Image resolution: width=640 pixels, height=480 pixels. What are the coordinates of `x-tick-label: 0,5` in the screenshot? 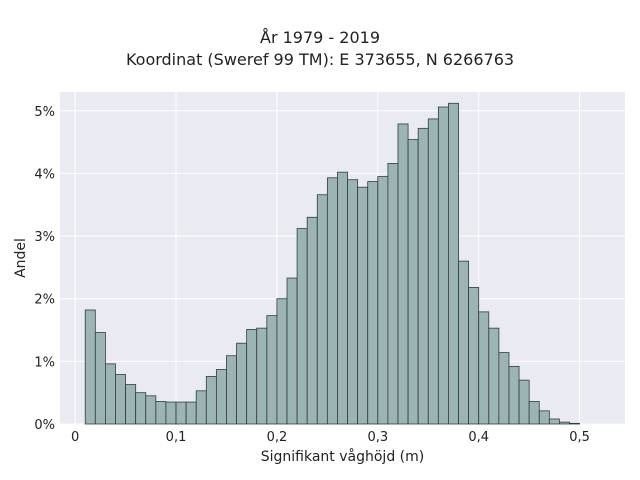 It's located at (579, 437).